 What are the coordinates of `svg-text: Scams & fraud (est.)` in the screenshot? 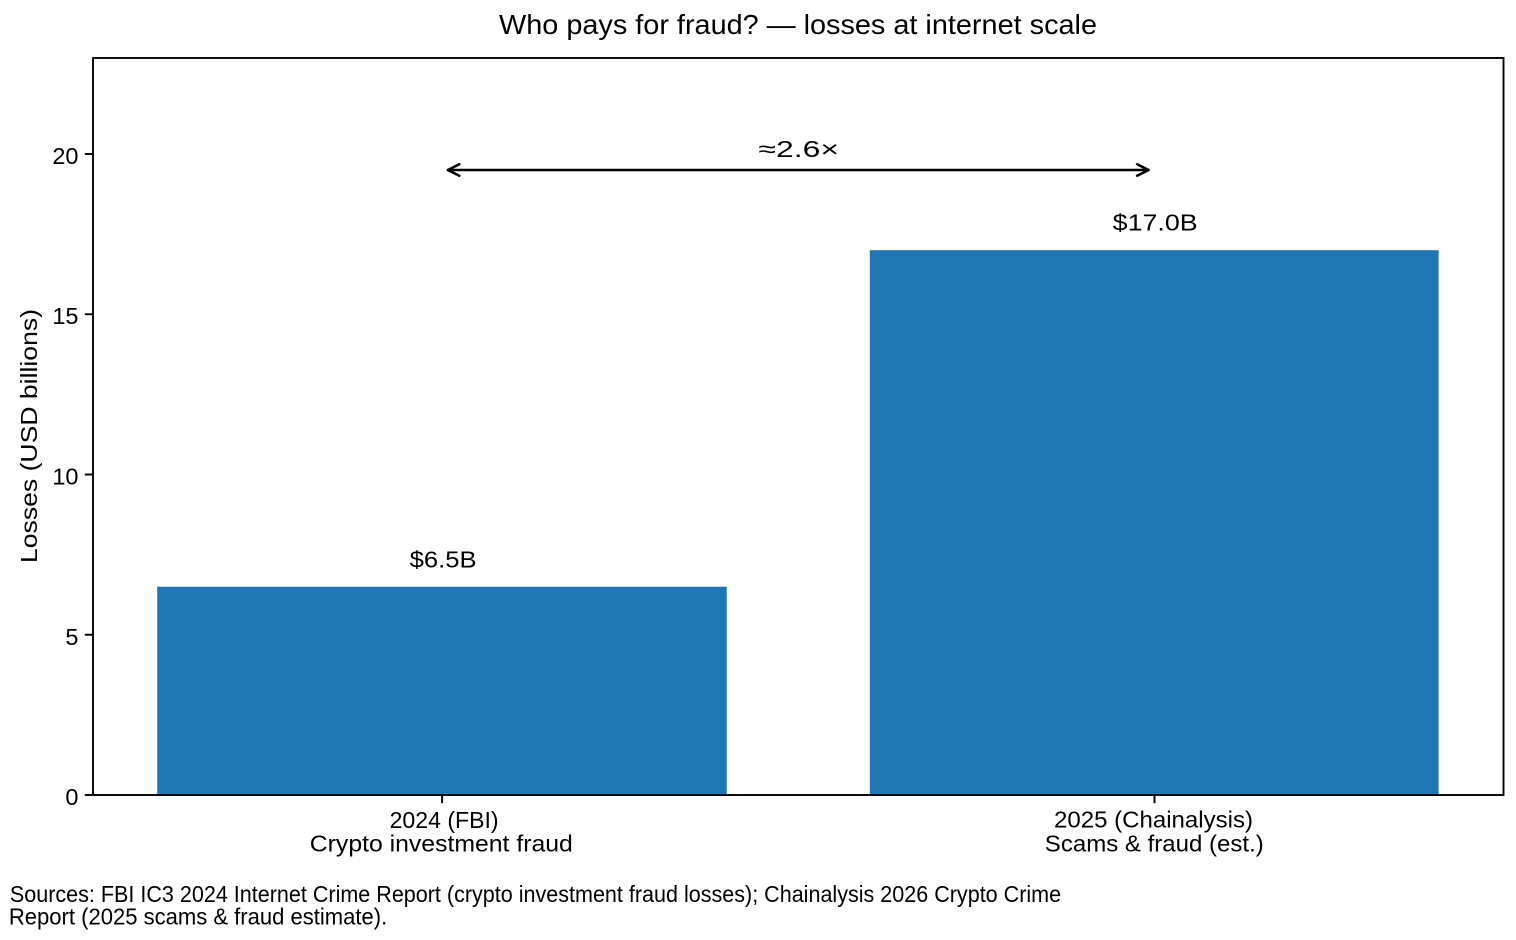 It's located at (1154, 844).